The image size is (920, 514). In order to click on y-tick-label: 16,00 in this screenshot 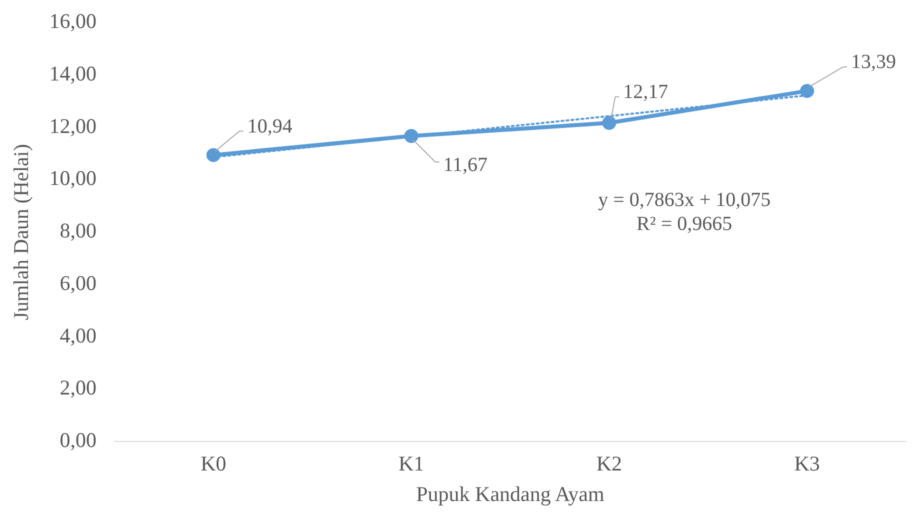, I will do `click(72, 21)`.